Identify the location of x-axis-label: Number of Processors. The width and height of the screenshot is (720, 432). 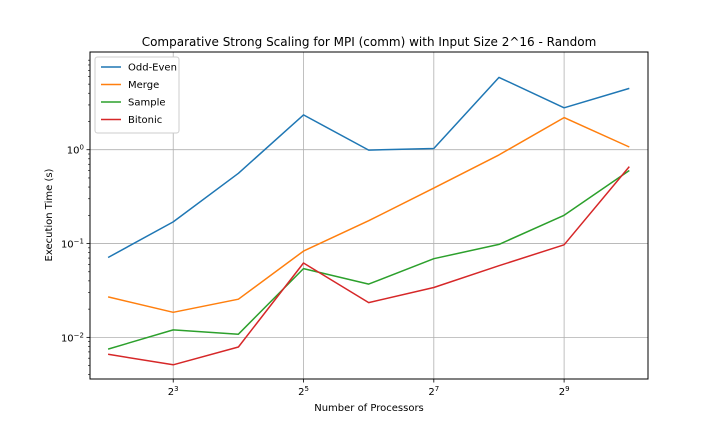
(369, 408).